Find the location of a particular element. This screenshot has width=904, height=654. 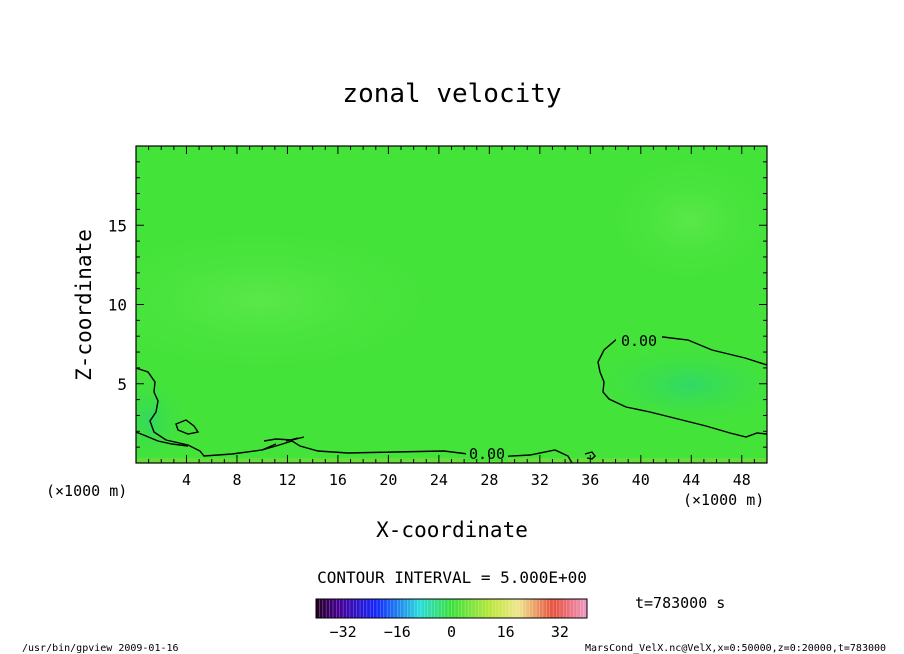

colorbar-frame is located at coordinates (451, 608).